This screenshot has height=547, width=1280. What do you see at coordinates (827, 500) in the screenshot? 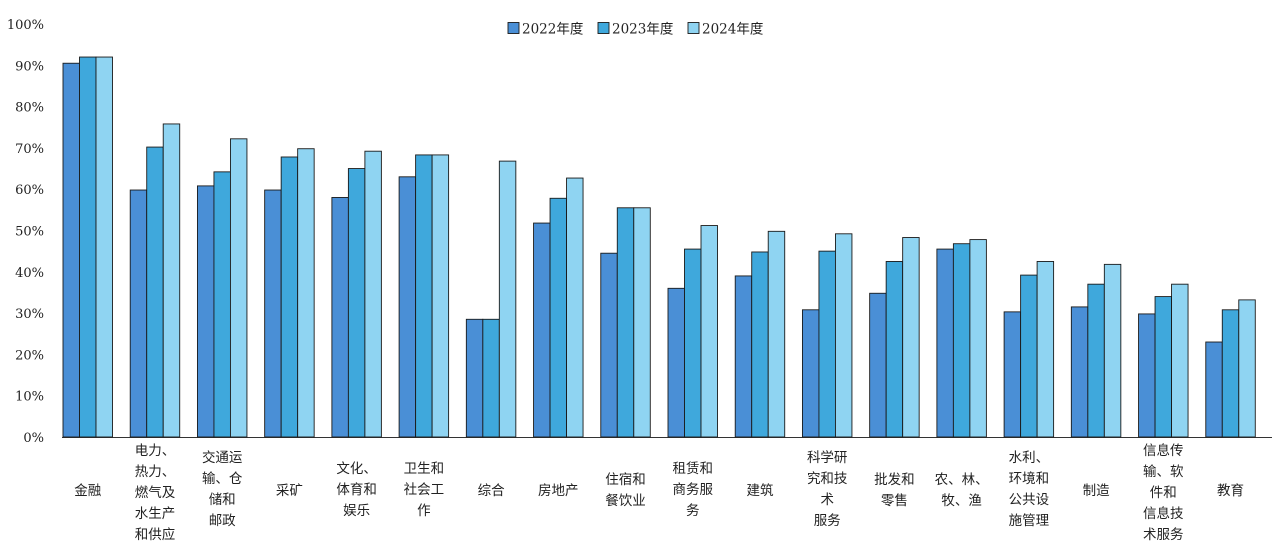
I see `category-label: 术` at bounding box center [827, 500].